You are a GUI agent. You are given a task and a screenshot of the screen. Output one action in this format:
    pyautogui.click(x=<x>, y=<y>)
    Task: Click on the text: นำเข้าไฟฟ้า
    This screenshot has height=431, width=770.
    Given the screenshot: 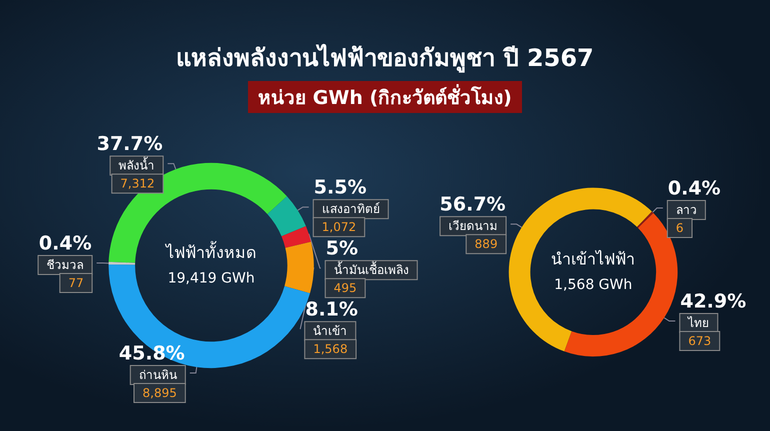 What is the action you would take?
    pyautogui.click(x=593, y=259)
    